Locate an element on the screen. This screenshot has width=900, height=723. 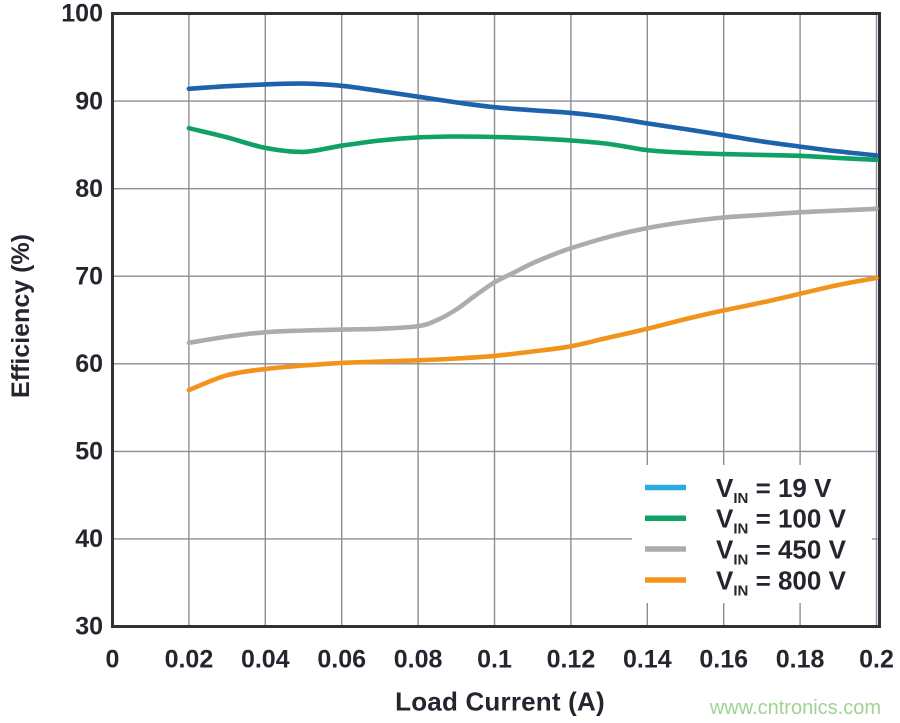
svg-text: 30 is located at coordinates (89, 627).